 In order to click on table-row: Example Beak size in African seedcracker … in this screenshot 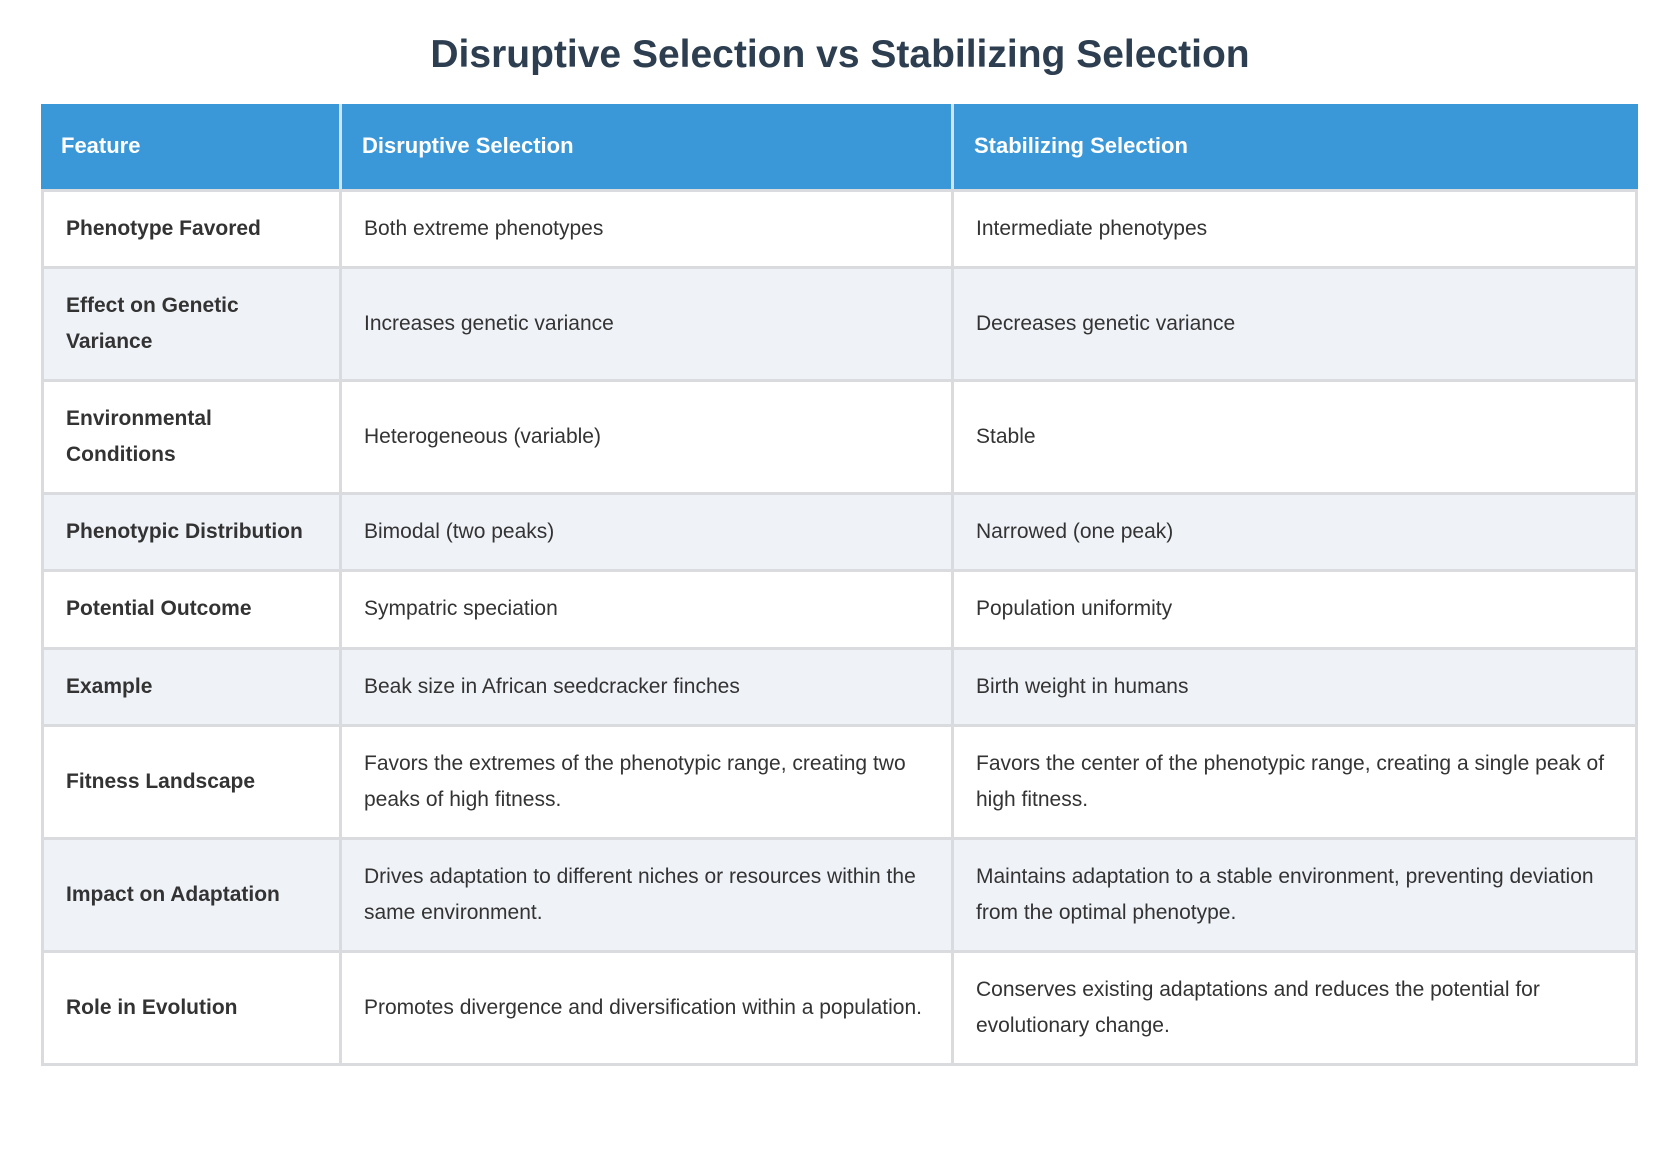, I will do `click(839, 688)`.